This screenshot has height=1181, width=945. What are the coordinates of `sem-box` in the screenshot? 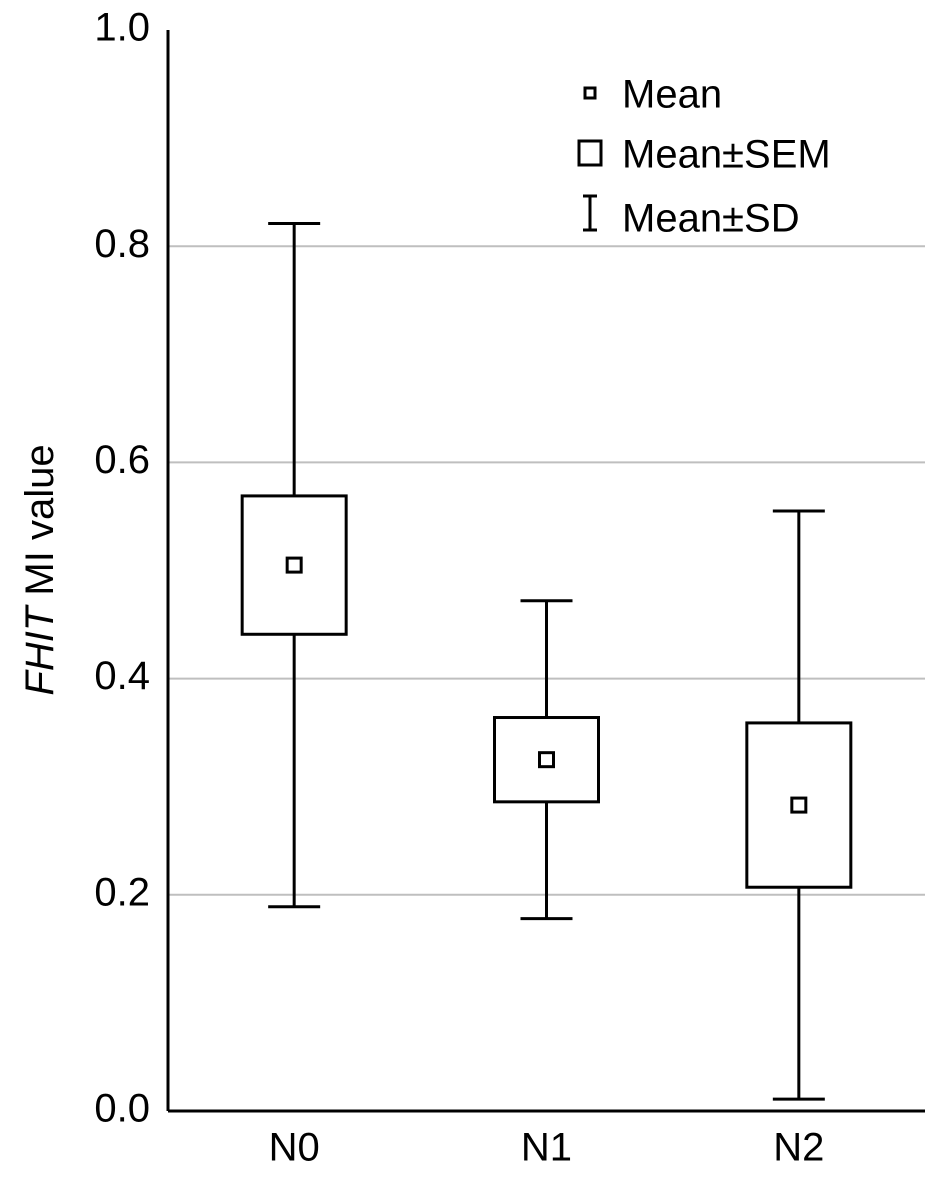 It's located at (294, 565).